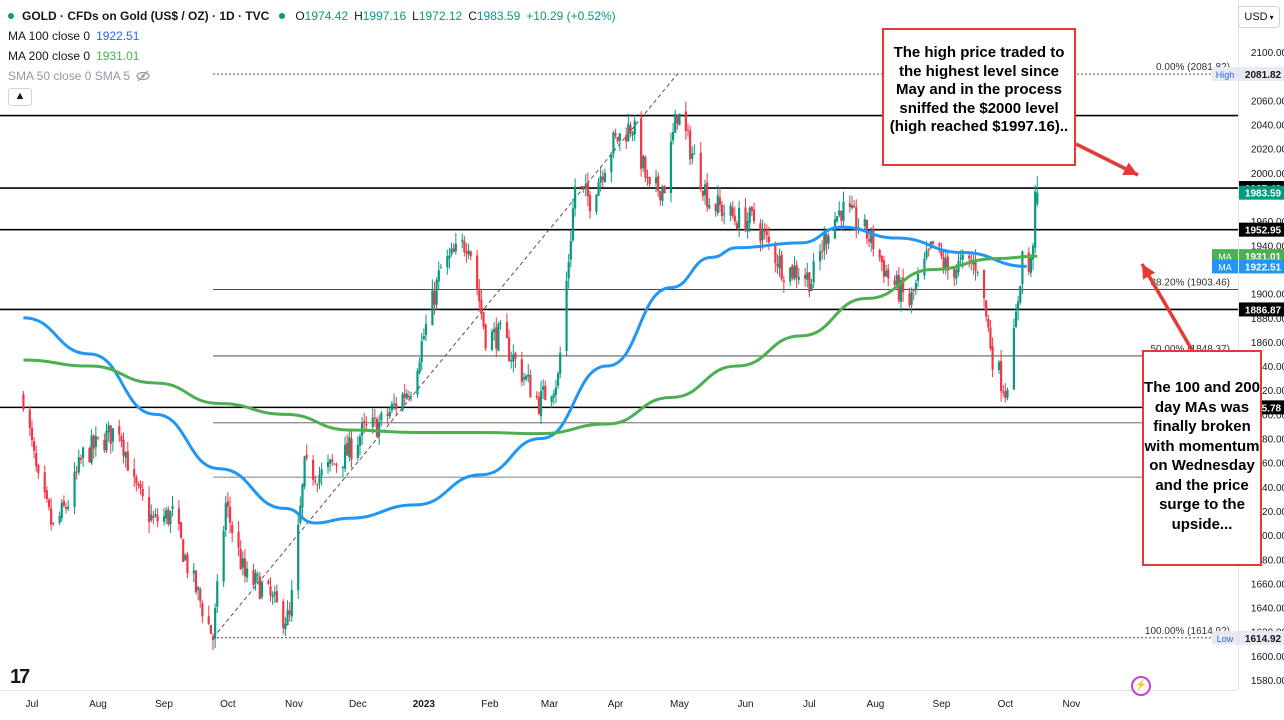 The width and height of the screenshot is (1284, 720). I want to click on price-badge-label: 2081.82, so click(1263, 75).